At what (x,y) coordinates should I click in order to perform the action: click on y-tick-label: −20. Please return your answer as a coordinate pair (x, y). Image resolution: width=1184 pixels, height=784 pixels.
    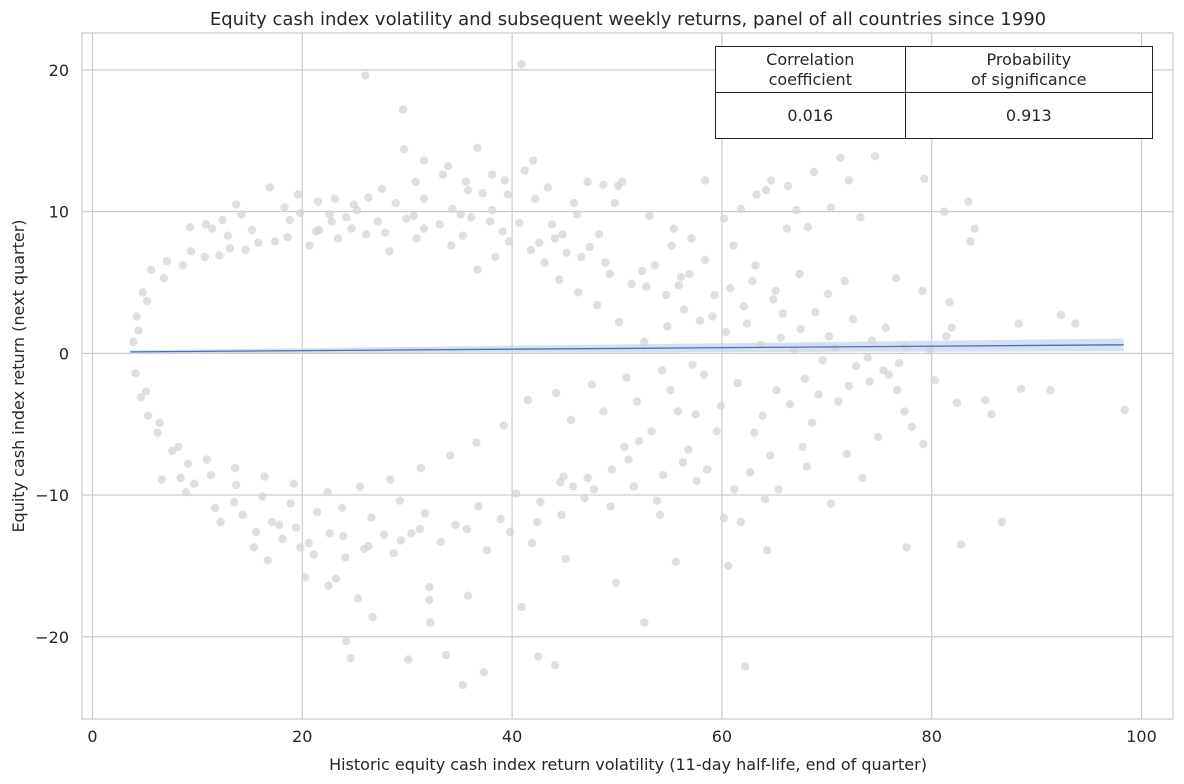
    Looking at the image, I should click on (52, 637).